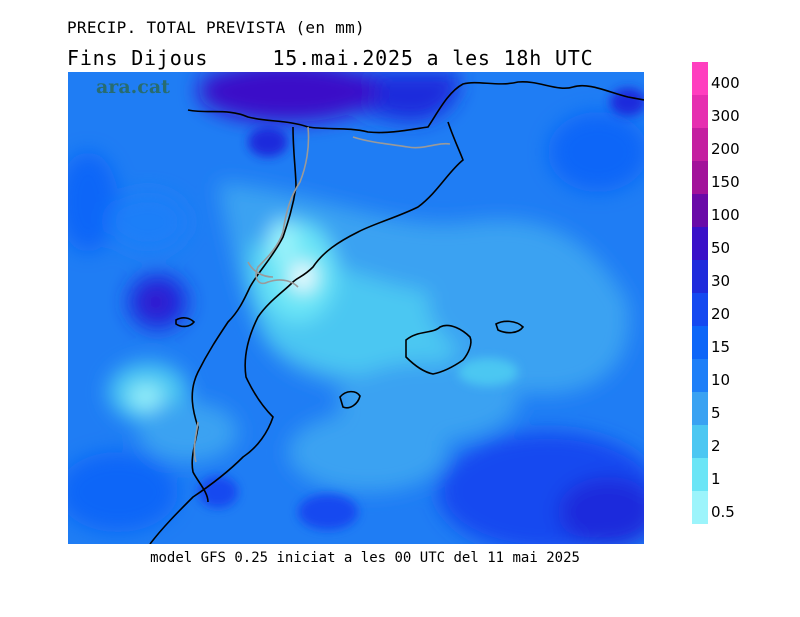 The image size is (800, 617). Describe the element at coordinates (723, 511) in the screenshot. I see `legend-label: 0.5` at that location.